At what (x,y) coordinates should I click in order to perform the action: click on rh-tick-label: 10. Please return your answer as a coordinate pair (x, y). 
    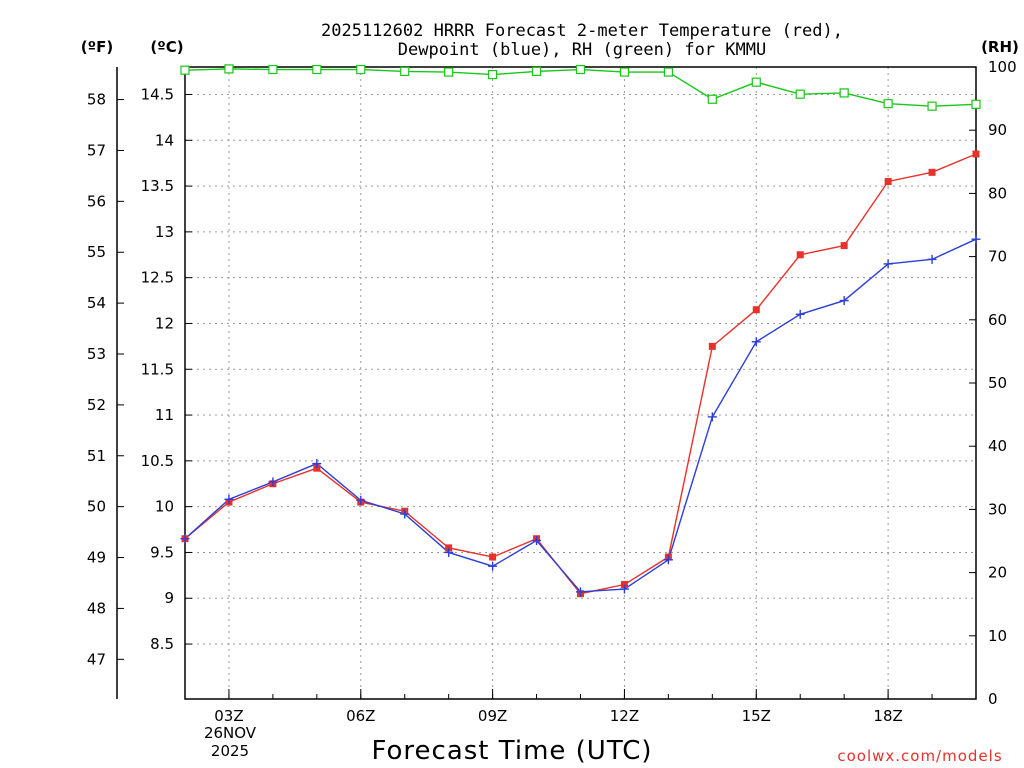
    Looking at the image, I should click on (997, 636).